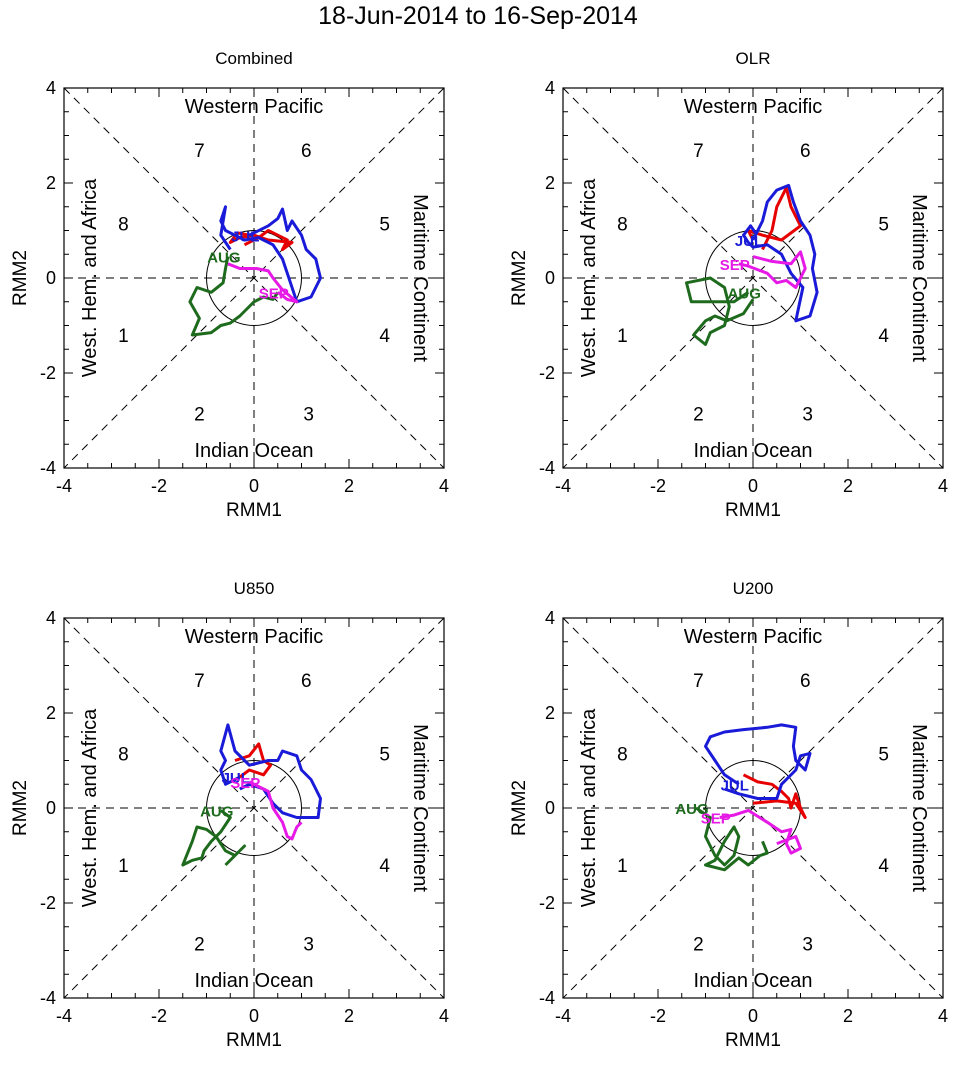  Describe the element at coordinates (753, 588) in the screenshot. I see `panel-title: U200` at that location.